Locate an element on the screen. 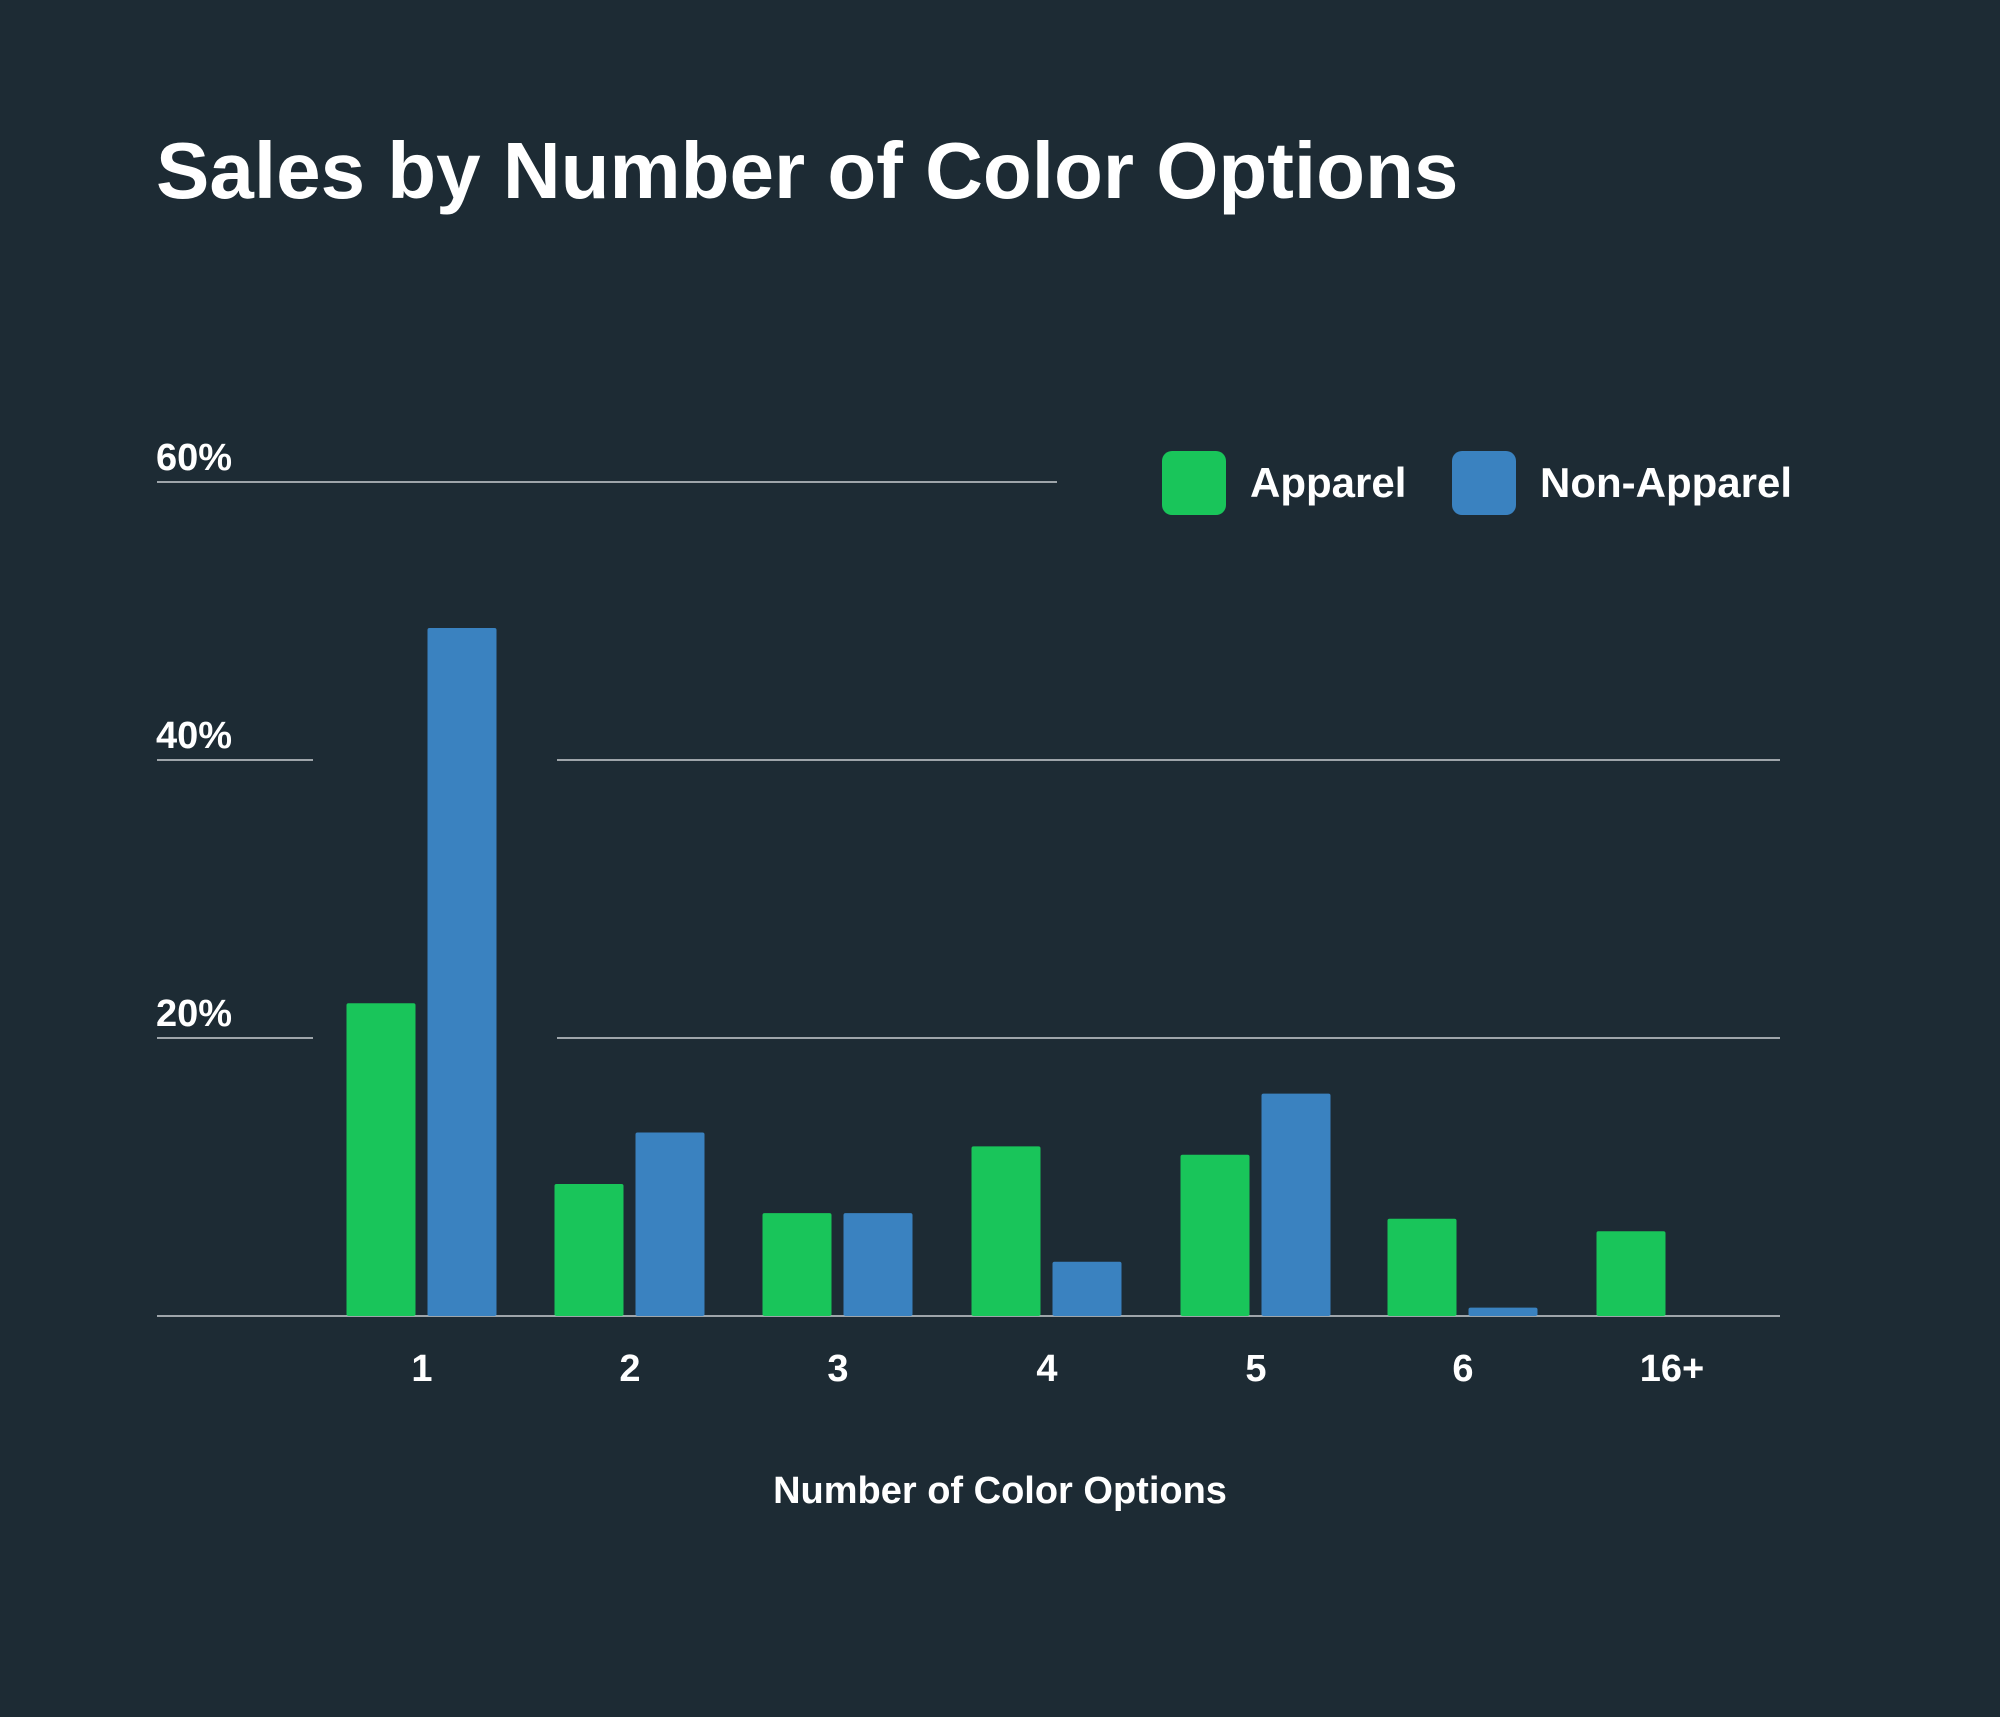  legend-swatch-apparel is located at coordinates (1194, 483).